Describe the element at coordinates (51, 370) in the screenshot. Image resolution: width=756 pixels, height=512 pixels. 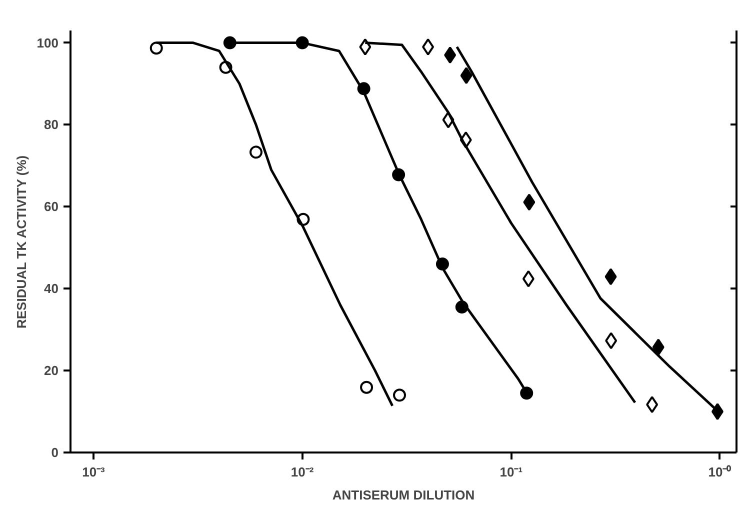
I see `y-tick-label: 20` at that location.